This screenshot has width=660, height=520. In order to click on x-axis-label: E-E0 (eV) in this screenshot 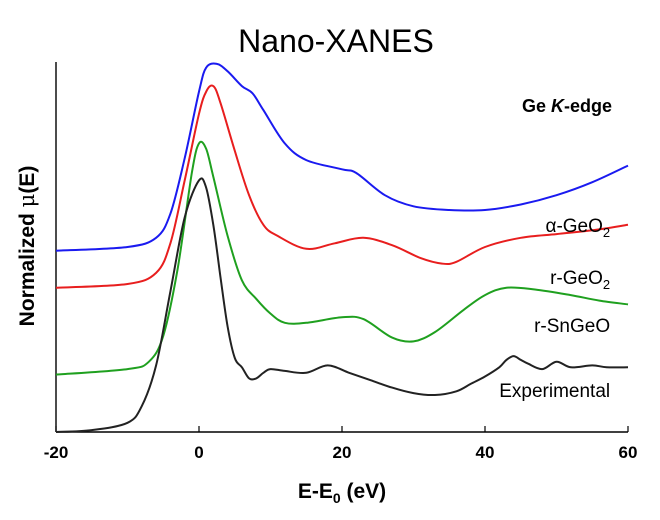, I will do `click(342, 493)`.